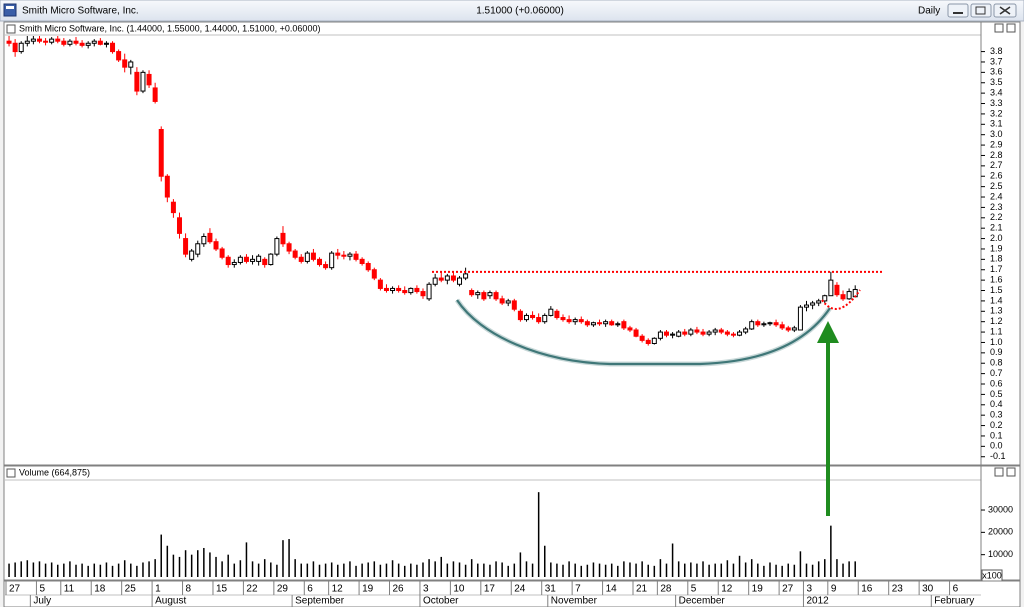 Image resolution: width=1024 pixels, height=607 pixels. Describe the element at coordinates (996, 217) in the screenshot. I see `y-tick-label: 2.2` at that location.